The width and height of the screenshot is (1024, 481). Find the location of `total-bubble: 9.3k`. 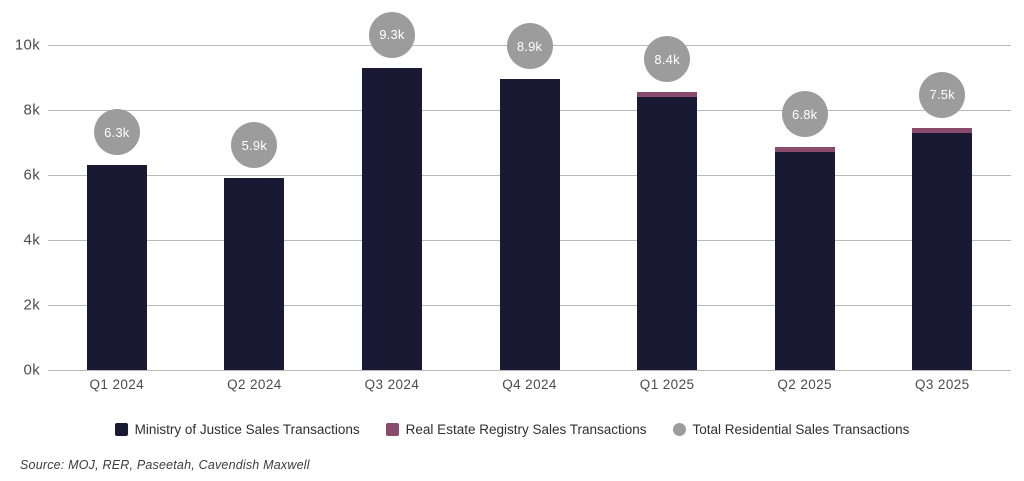

total-bubble: 9.3k is located at coordinates (391, 34).